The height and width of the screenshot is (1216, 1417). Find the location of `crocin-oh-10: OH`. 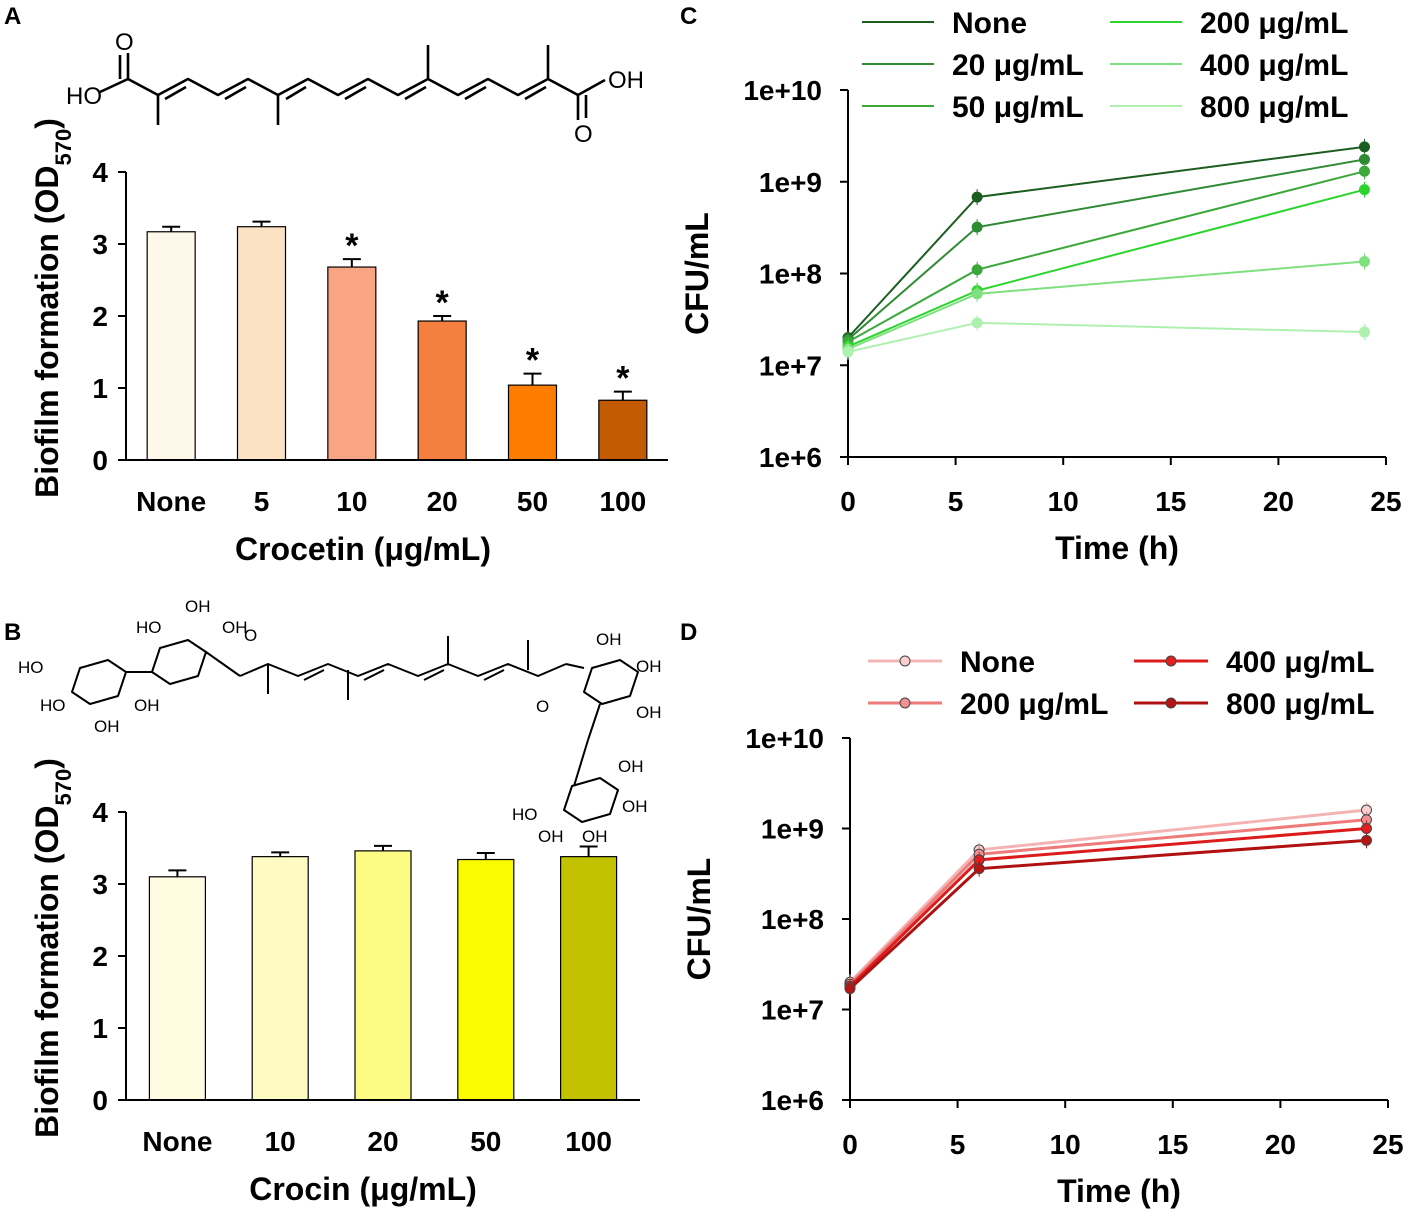

crocin-oh-10: OH is located at coordinates (551, 836).